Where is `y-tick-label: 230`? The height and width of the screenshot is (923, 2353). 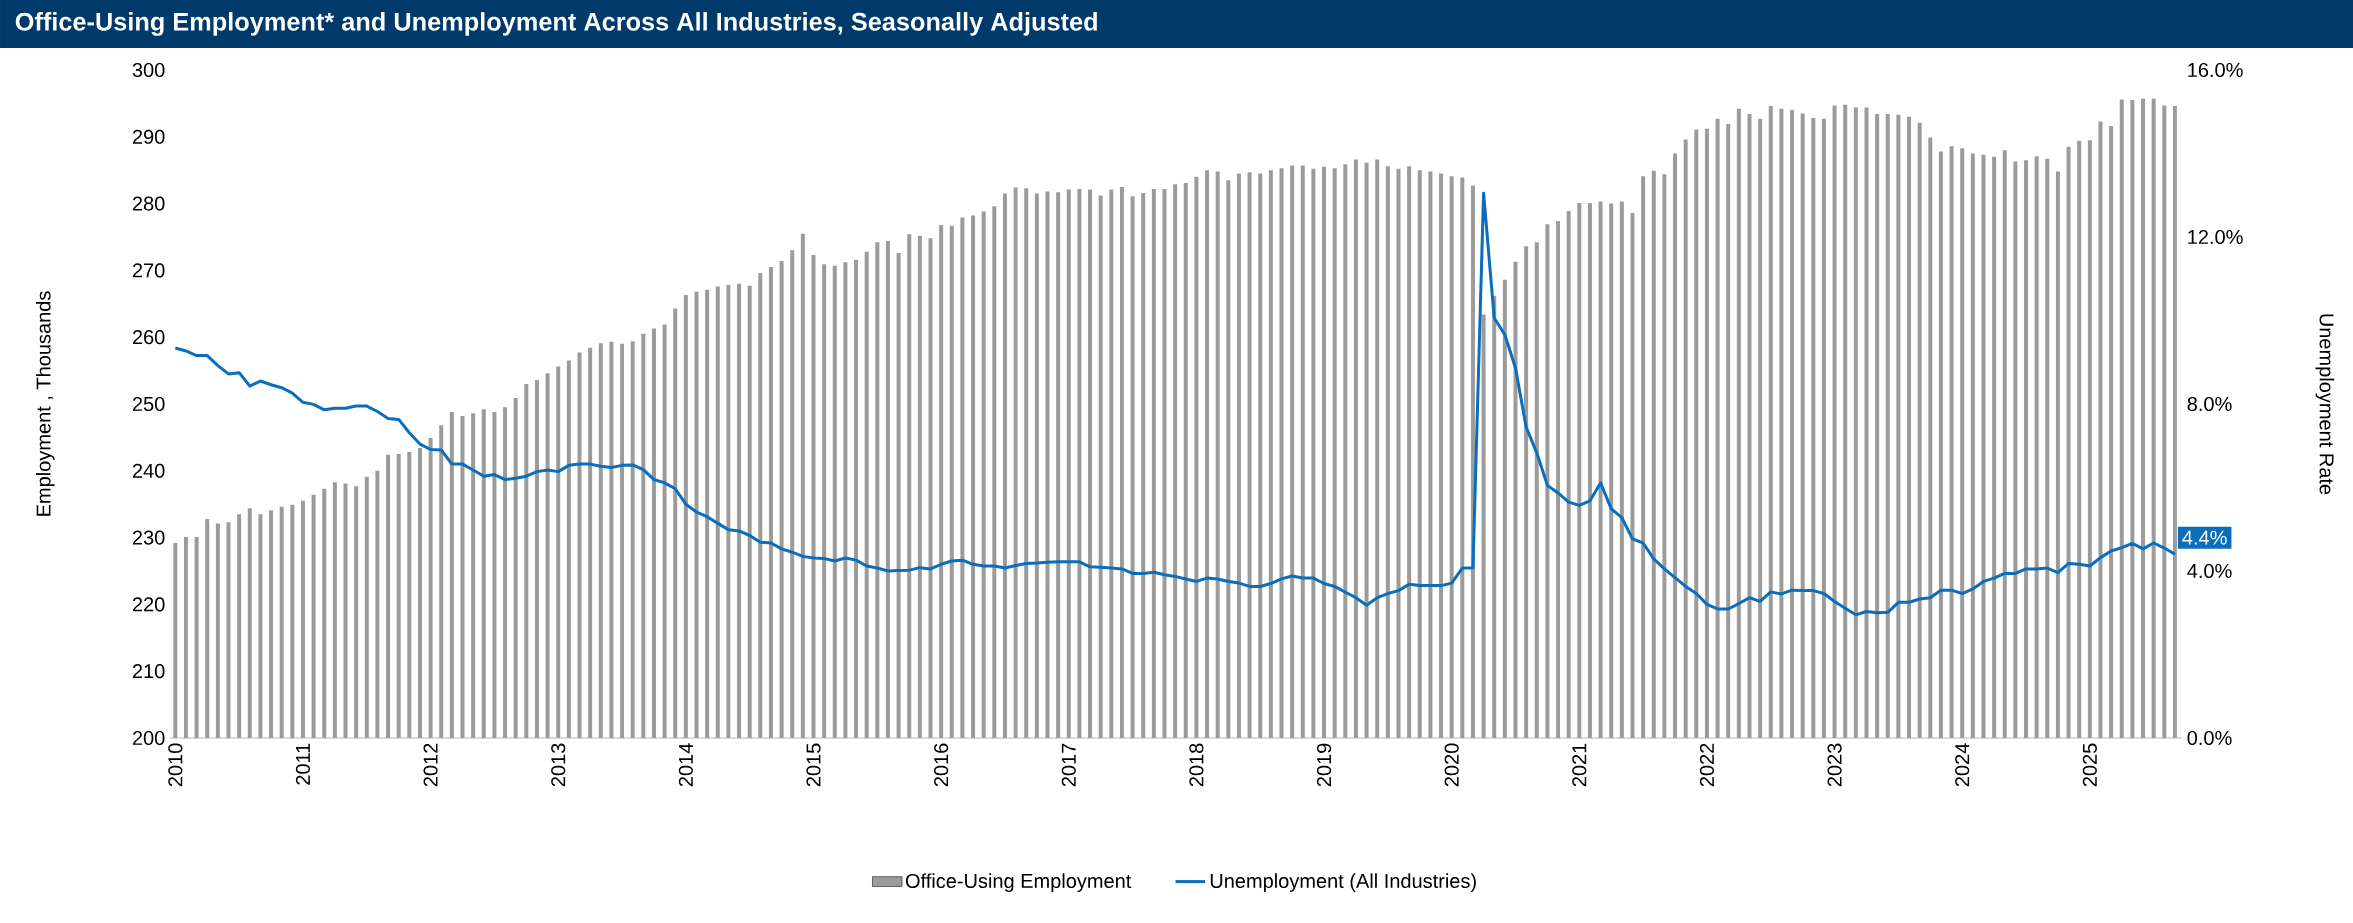 y-tick-label: 230 is located at coordinates (148, 537).